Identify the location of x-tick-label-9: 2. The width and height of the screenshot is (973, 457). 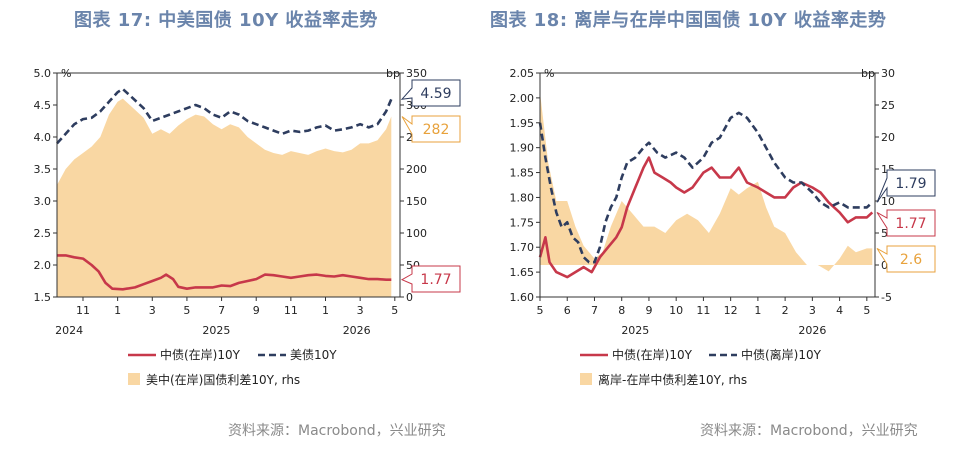
(785, 310).